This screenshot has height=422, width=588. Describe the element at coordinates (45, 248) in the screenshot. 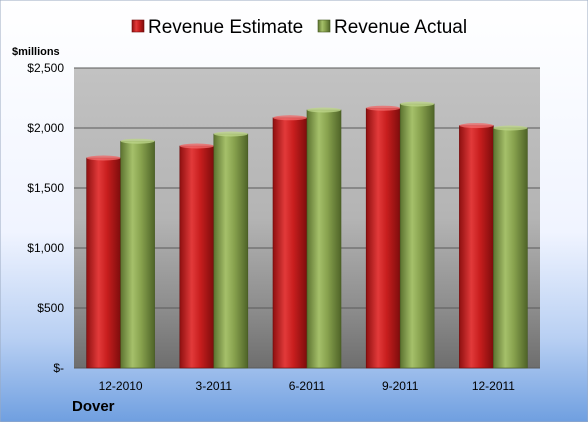

I see `y-tick-label: $1,000` at that location.